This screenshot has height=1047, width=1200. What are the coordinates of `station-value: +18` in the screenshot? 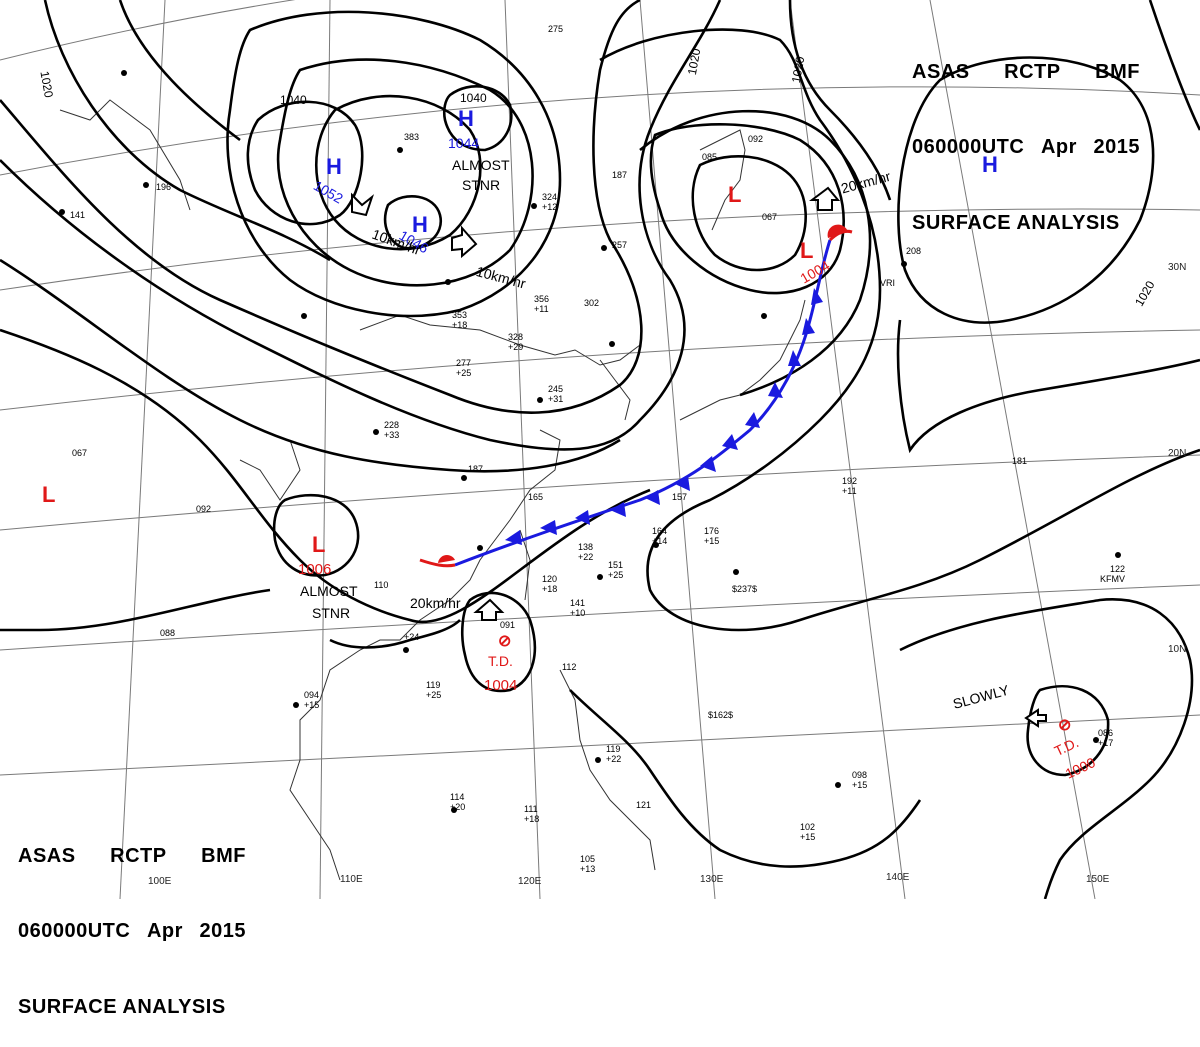 It's located at (531, 819).